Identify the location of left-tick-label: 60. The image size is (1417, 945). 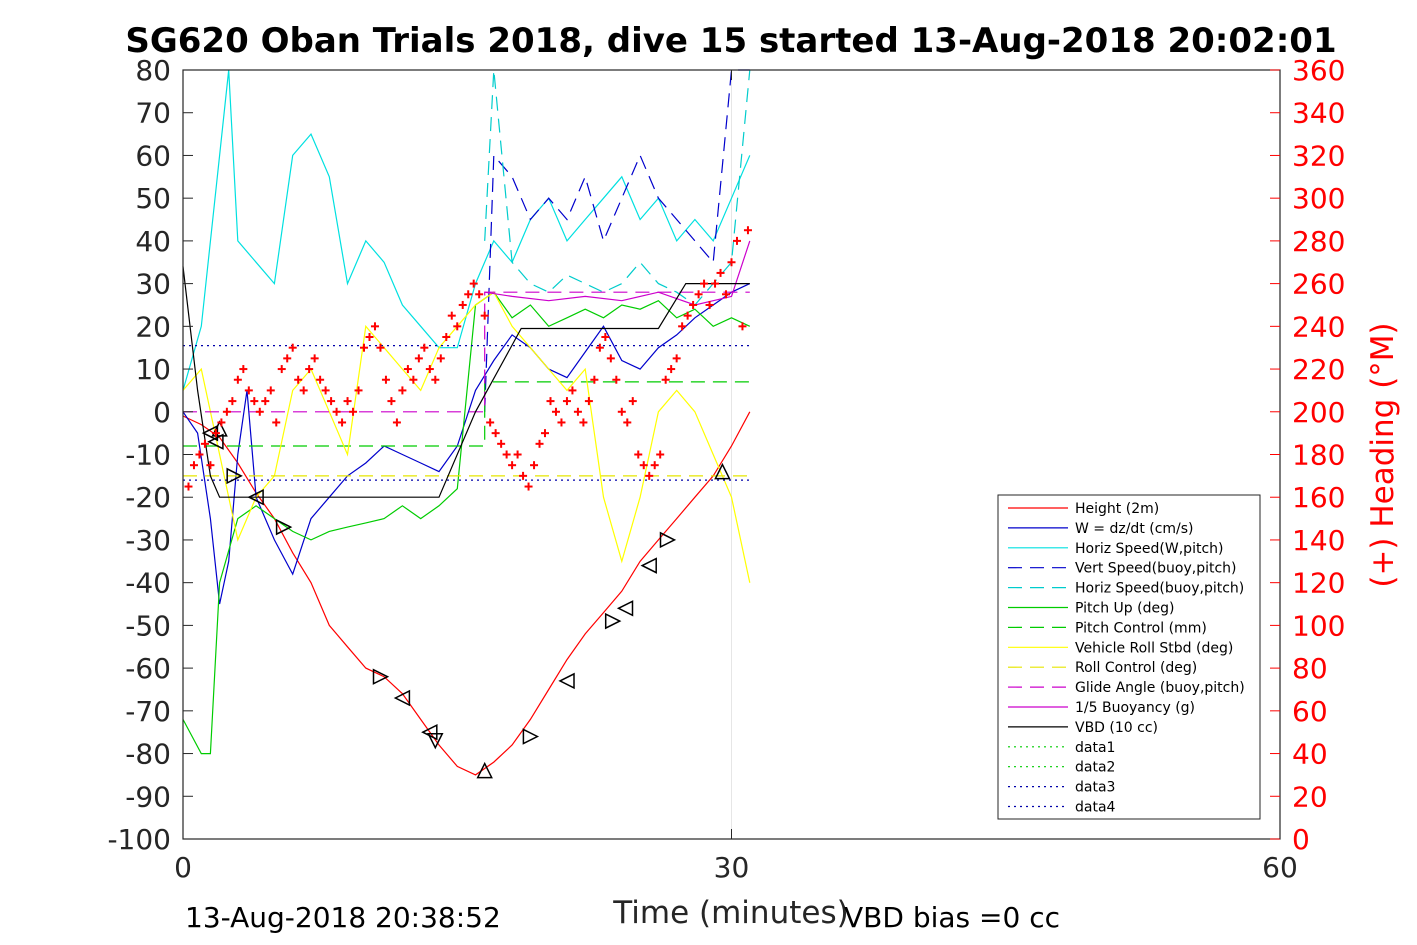
(153, 155).